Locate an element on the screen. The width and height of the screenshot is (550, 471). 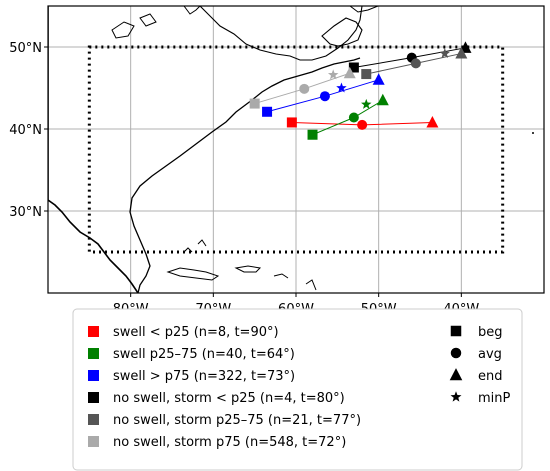
legend-marker-triangle is located at coordinates (456, 374).